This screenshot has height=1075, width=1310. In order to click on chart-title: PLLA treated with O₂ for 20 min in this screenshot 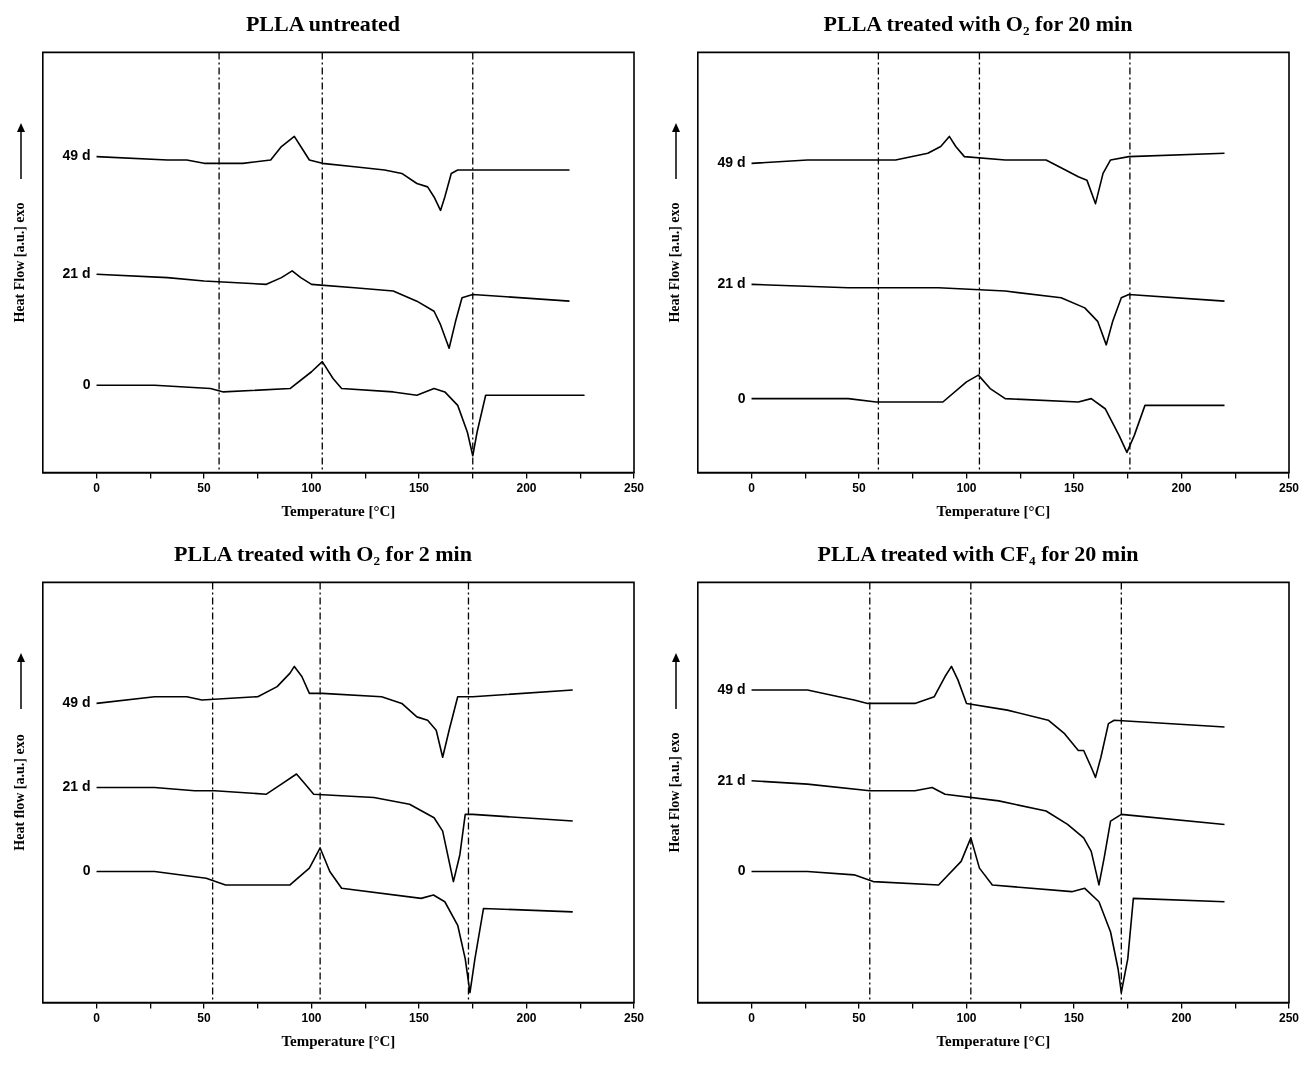, I will do `click(978, 23)`.